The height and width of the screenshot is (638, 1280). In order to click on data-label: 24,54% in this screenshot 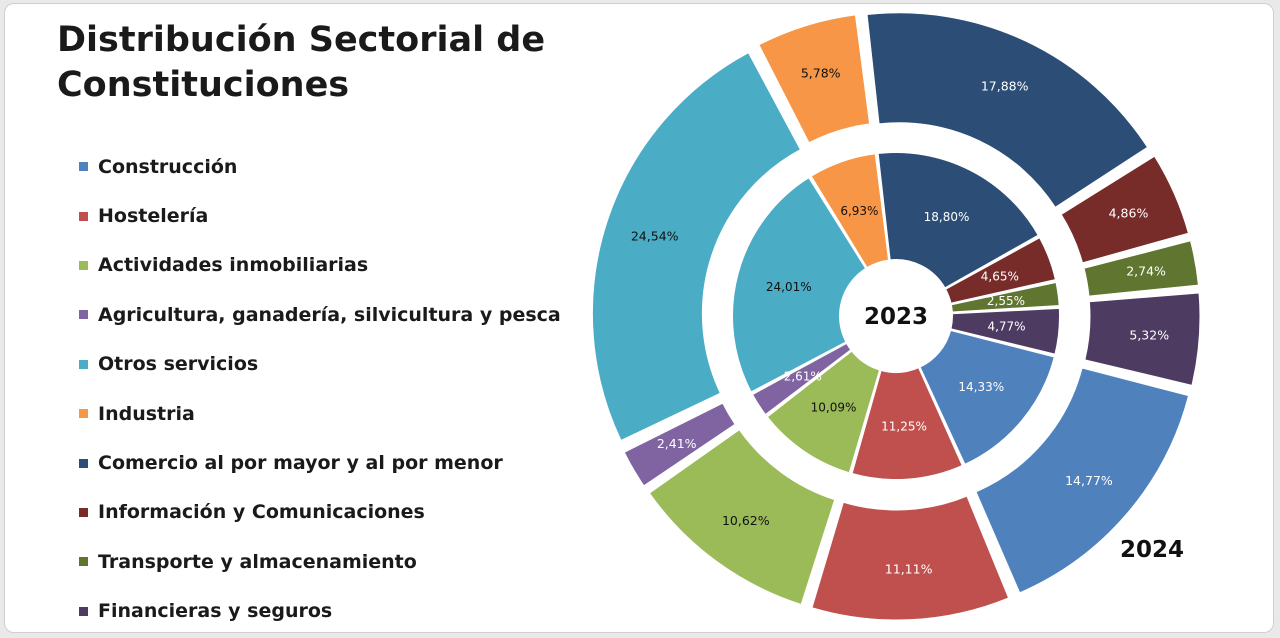, I will do `click(655, 236)`.